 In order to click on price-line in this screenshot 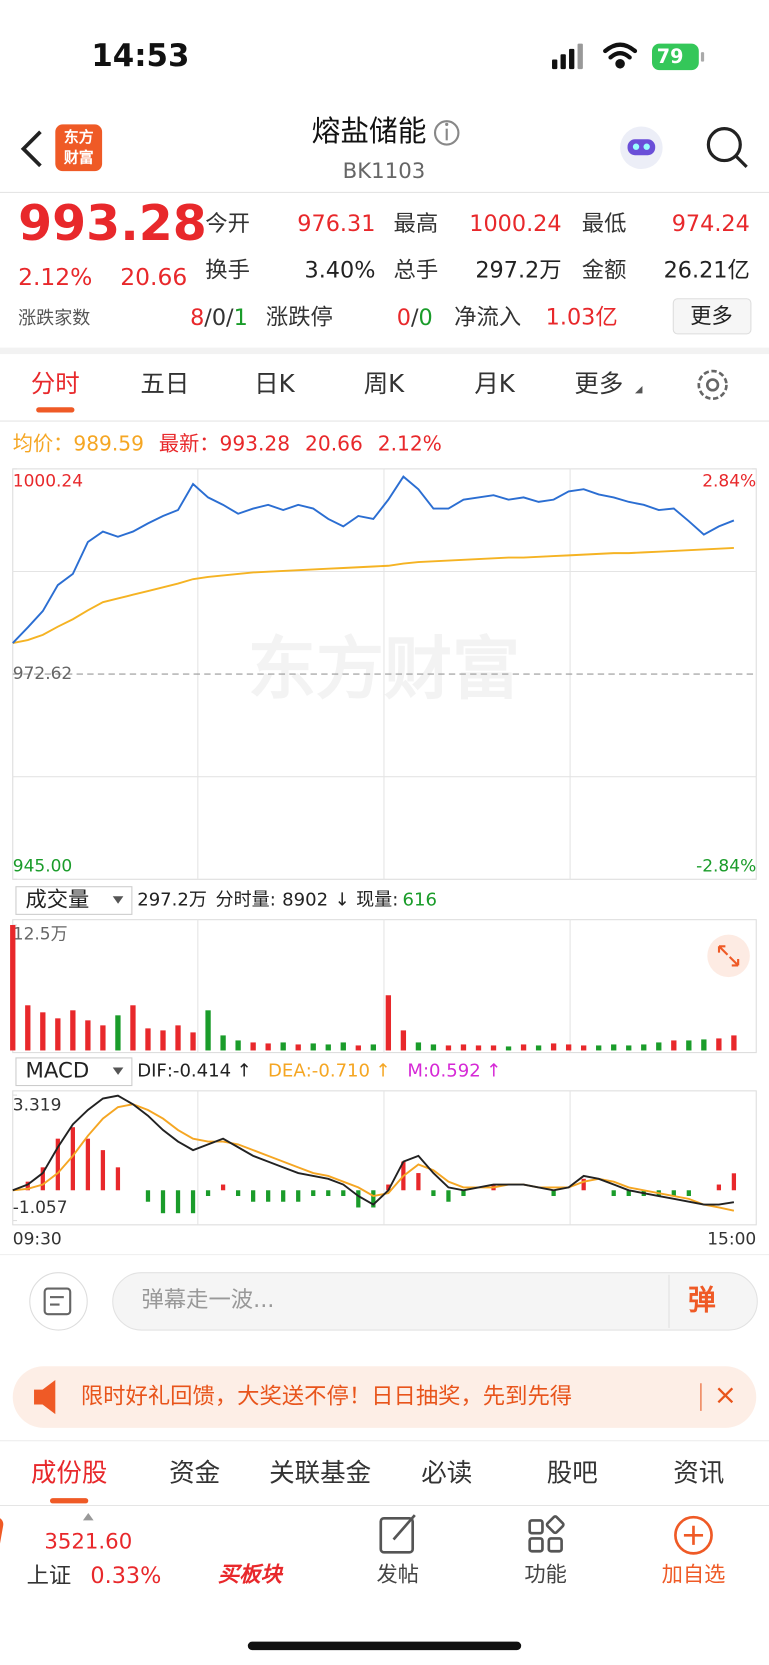, I will do `click(373, 595)`.